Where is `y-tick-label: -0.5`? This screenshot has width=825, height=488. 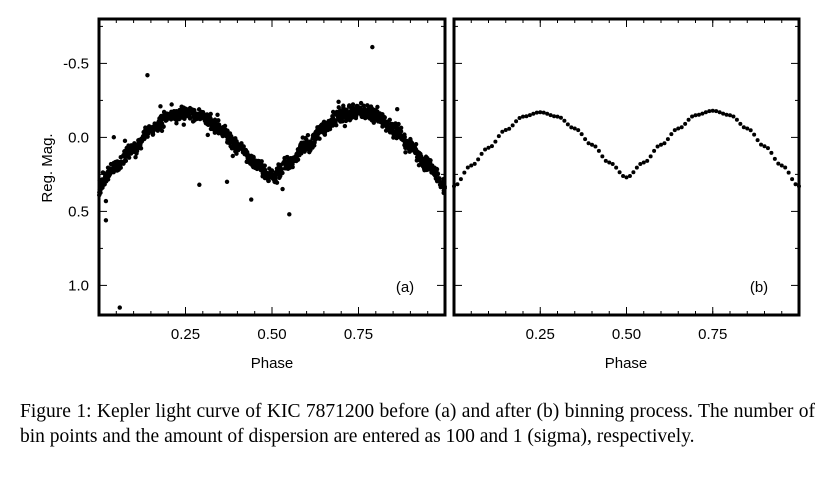
y-tick-label: -0.5 is located at coordinates (76, 63).